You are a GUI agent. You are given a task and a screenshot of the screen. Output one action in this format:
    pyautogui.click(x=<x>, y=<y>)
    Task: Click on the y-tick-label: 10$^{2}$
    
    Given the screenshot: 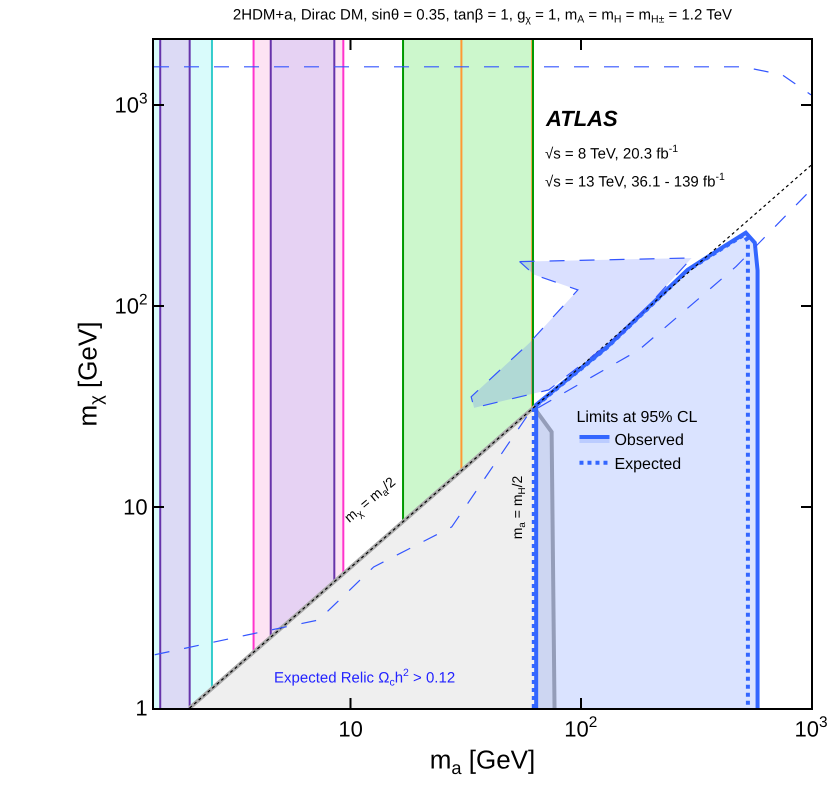 What is the action you would take?
    pyautogui.click(x=131, y=305)
    